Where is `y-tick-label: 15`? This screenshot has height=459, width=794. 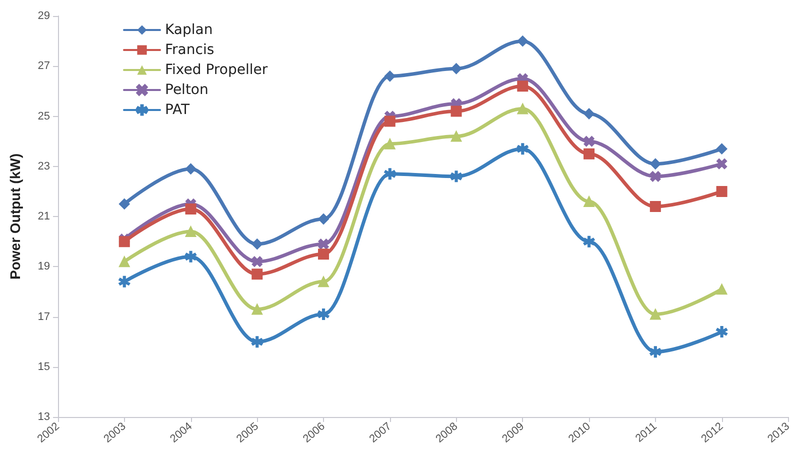
y-tick-label: 15 is located at coordinates (44, 366).